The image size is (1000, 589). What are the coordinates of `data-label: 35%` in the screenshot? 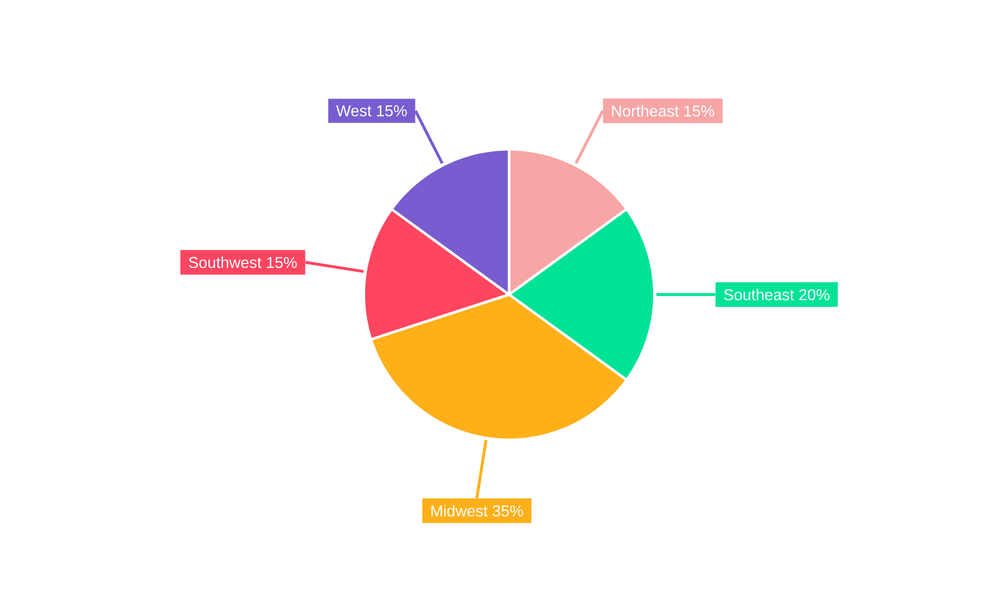 It's located at (507, 510).